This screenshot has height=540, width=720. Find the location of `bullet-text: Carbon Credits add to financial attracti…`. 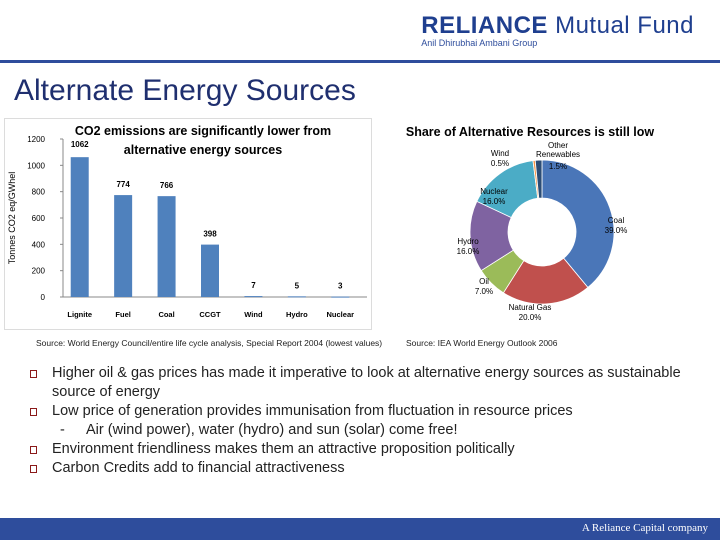

bullet-text: Carbon Credits add to financial attracti… is located at coordinates (198, 468).